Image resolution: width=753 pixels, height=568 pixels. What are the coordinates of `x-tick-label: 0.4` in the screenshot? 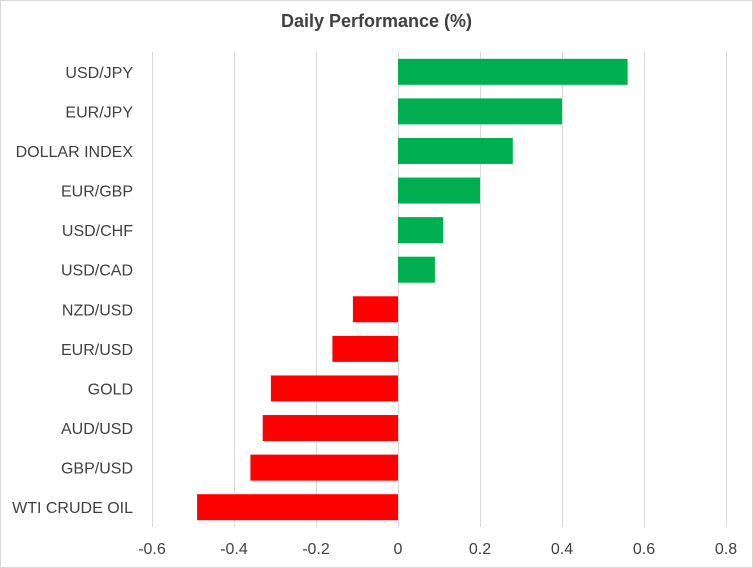 It's located at (562, 549).